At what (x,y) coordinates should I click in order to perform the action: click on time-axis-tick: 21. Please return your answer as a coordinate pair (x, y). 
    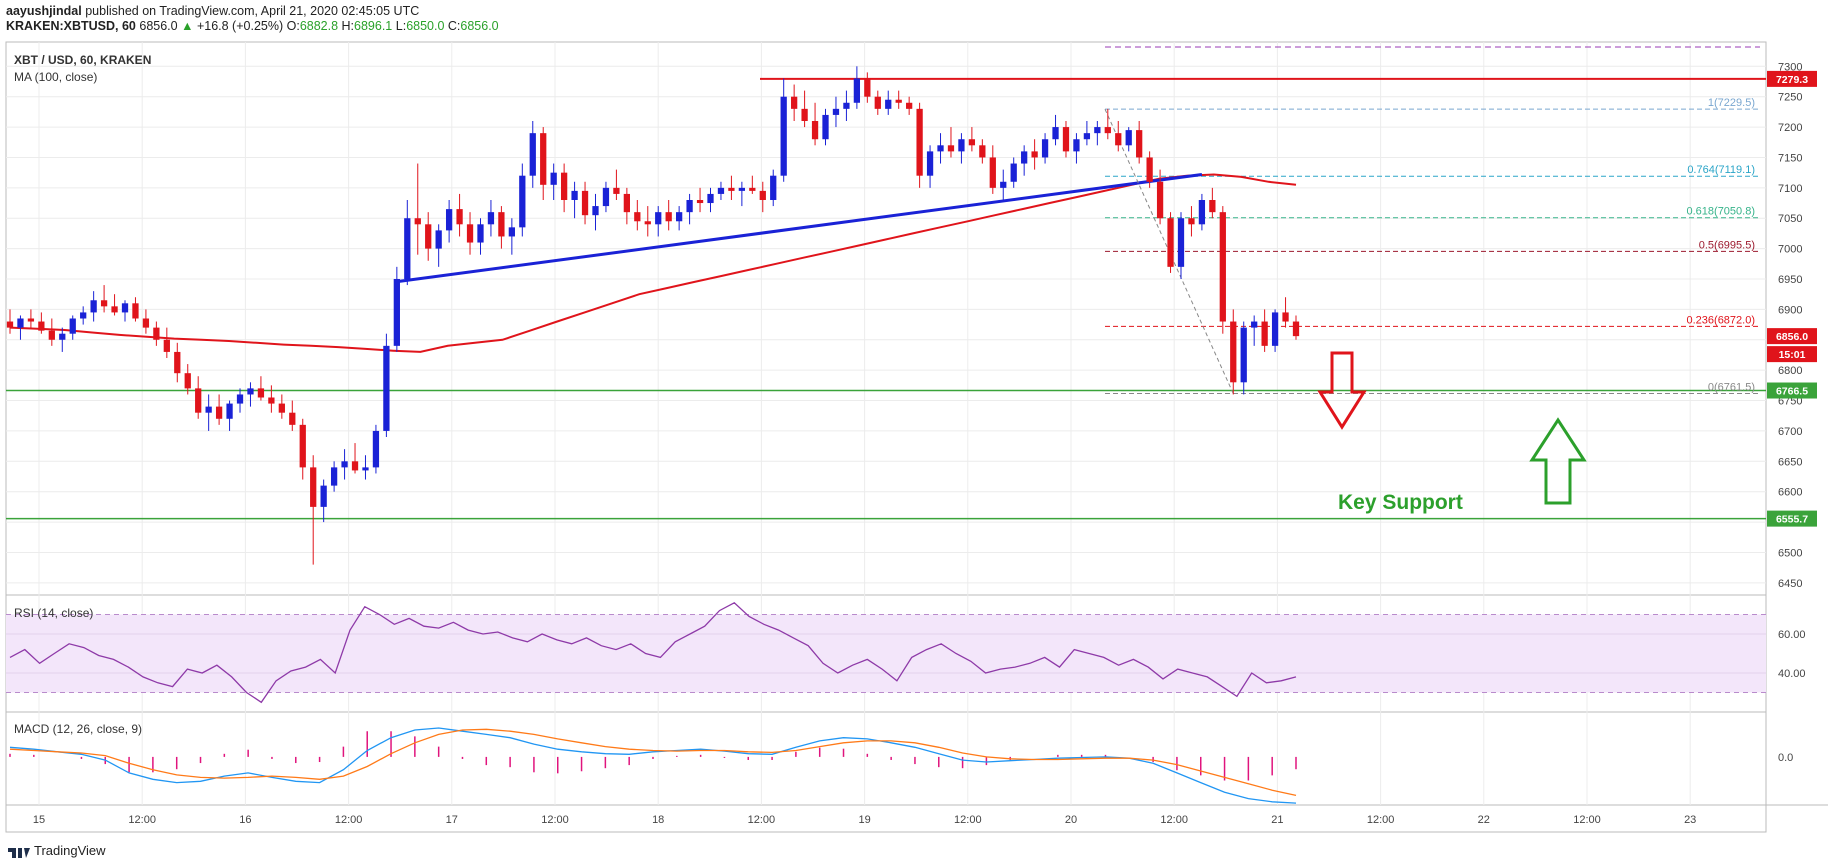
    Looking at the image, I should click on (1277, 820).